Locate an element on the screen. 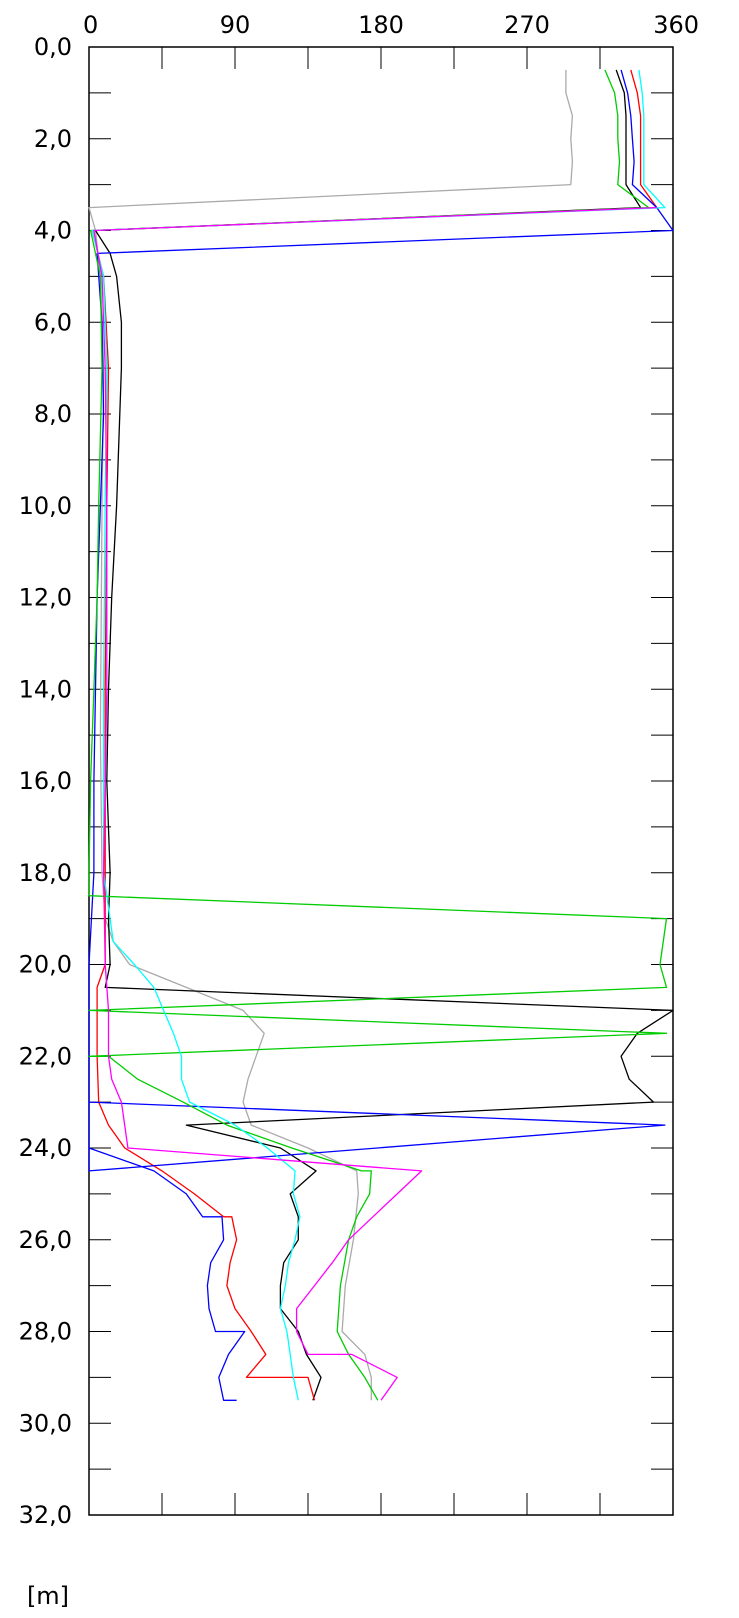 The image size is (739, 1618). y-tick-label: 6,0 is located at coordinates (53, 322).